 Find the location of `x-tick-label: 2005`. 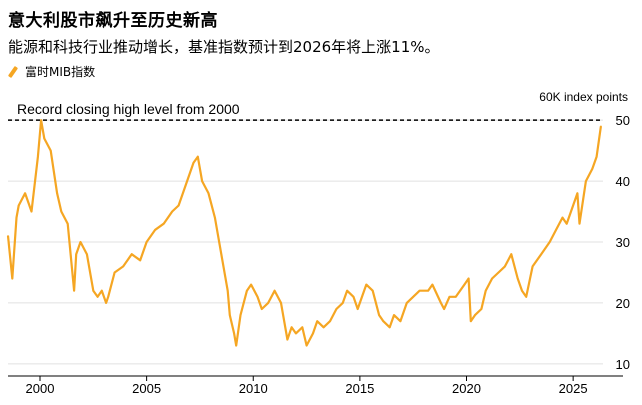

x-tick-label: 2005 is located at coordinates (146, 388).